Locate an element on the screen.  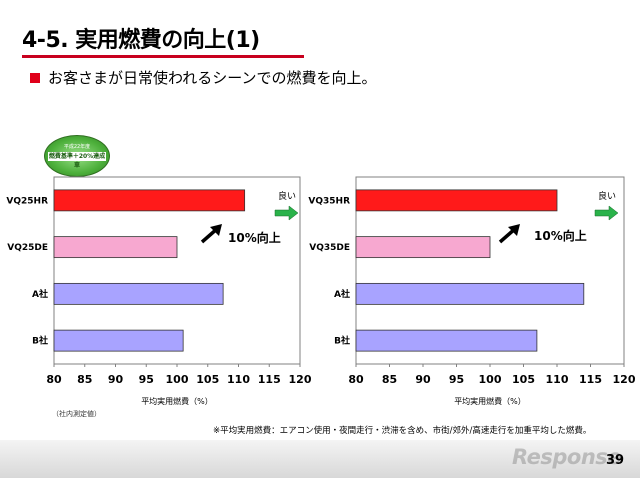
eco-badge-year: 平成22年度 is located at coordinates (77, 147).